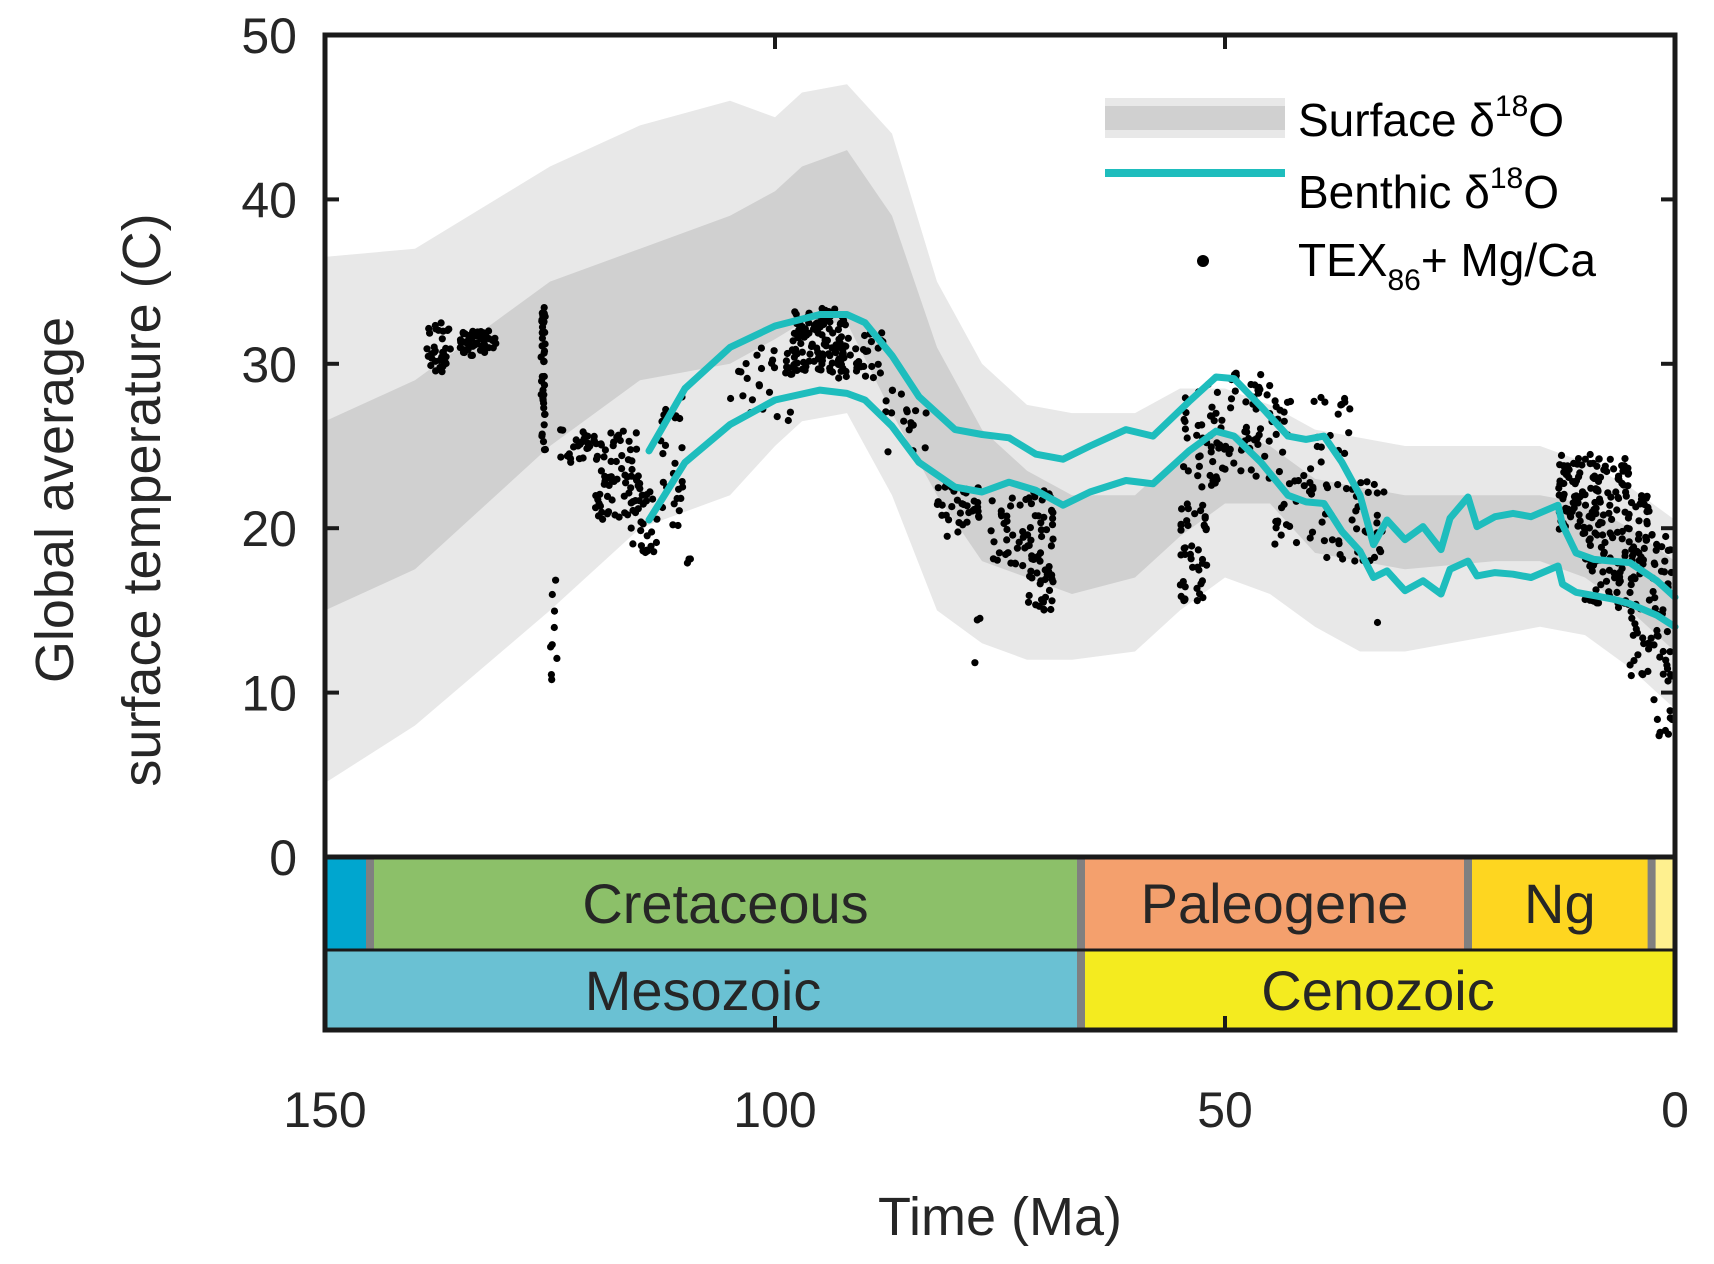  Describe the element at coordinates (1396, 120) in the screenshot. I see `legend-surface-text: Surface δ` at that location.